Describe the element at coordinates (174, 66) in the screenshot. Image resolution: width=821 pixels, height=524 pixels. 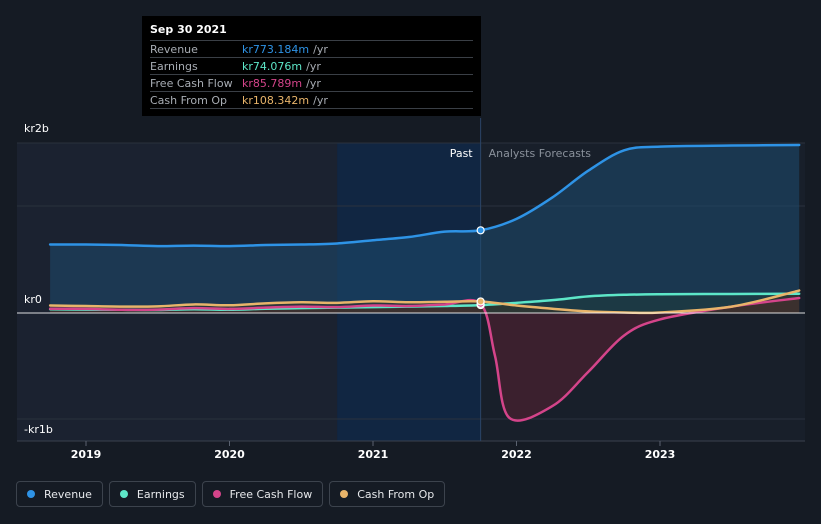
I see `tooltip-row-label: Earnings` at that location.